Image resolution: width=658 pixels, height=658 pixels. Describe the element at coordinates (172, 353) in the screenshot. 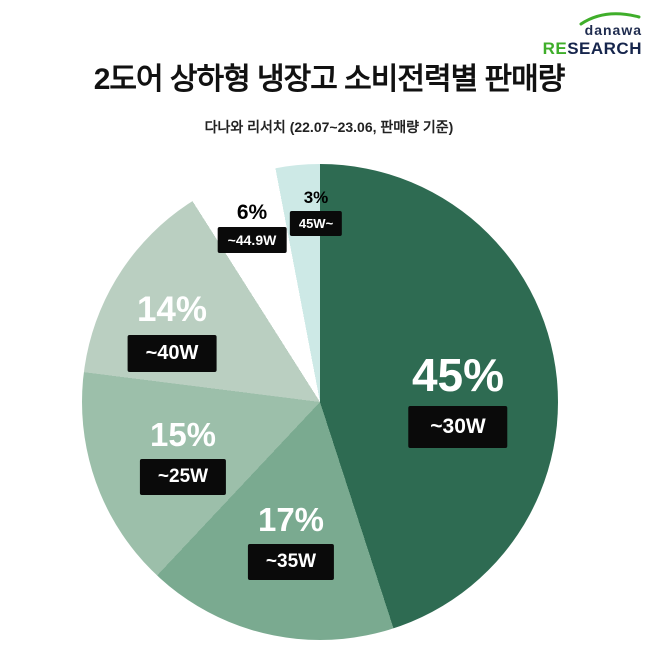

I see `slice-range-tag-40w: ~40W` at that location.